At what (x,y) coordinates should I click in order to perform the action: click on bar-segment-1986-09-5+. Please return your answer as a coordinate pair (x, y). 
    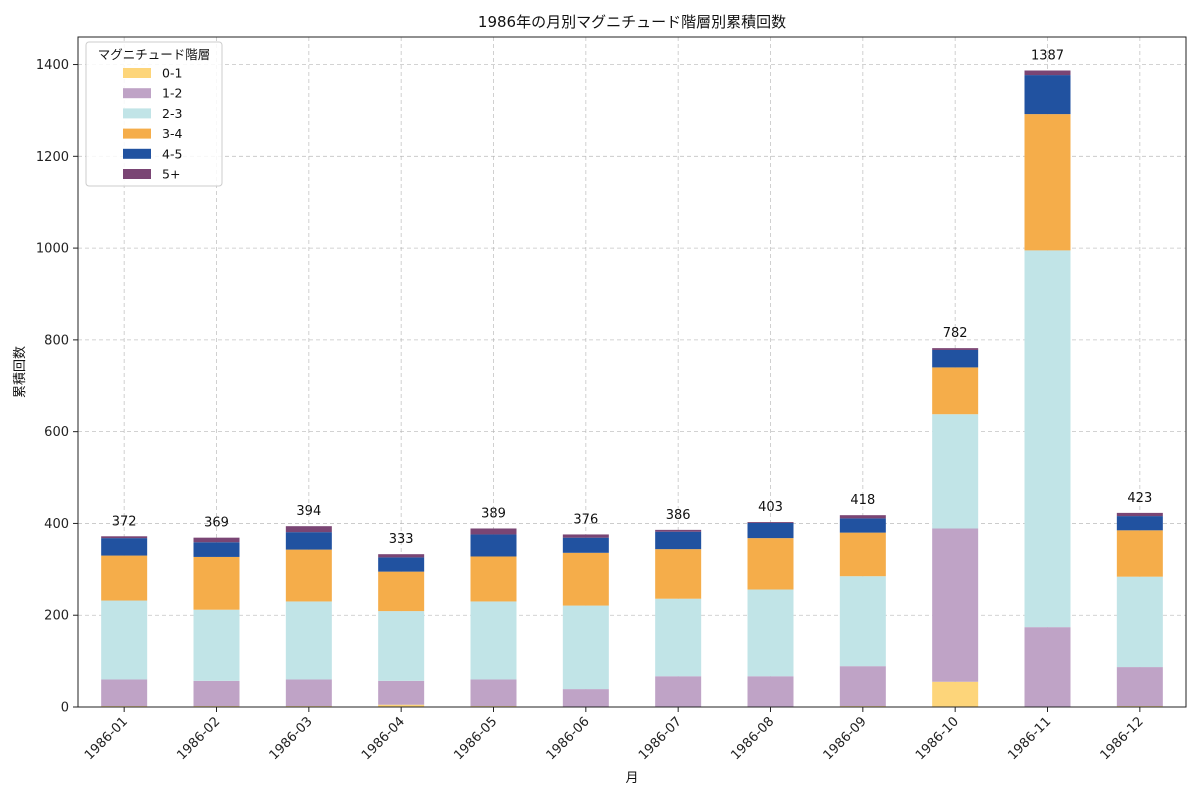
    Looking at the image, I should click on (862, 517).